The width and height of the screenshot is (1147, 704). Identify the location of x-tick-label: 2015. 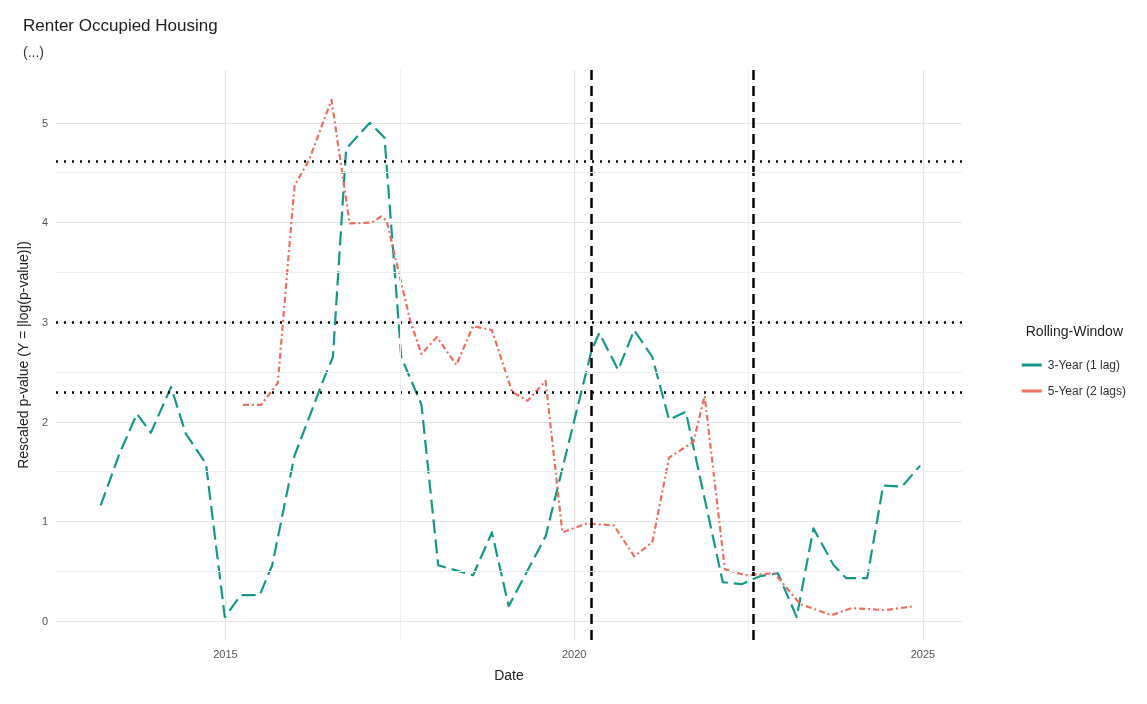
(225, 653).